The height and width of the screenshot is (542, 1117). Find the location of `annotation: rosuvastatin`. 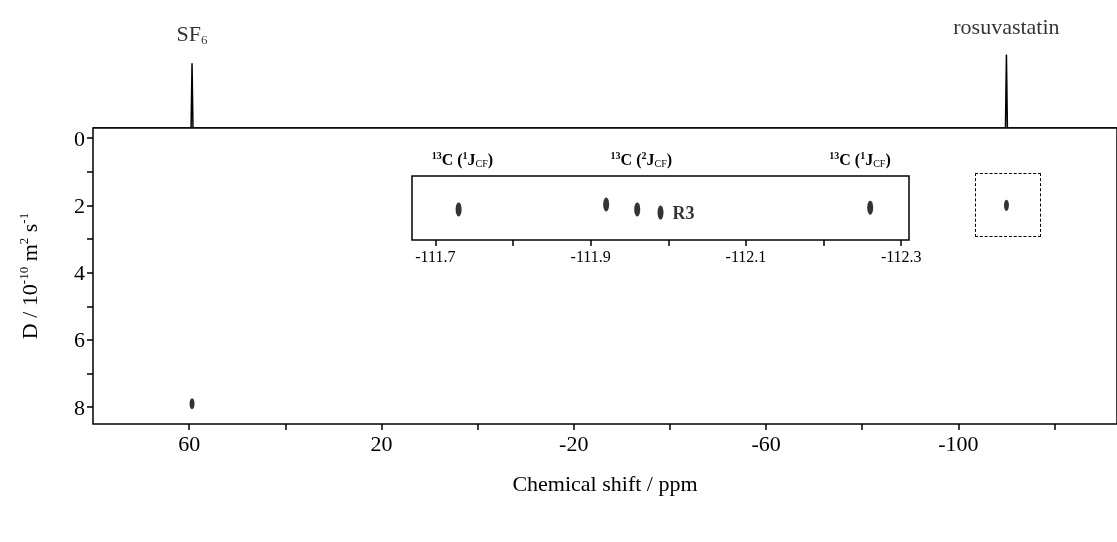

annotation: rosuvastatin is located at coordinates (1006, 26).